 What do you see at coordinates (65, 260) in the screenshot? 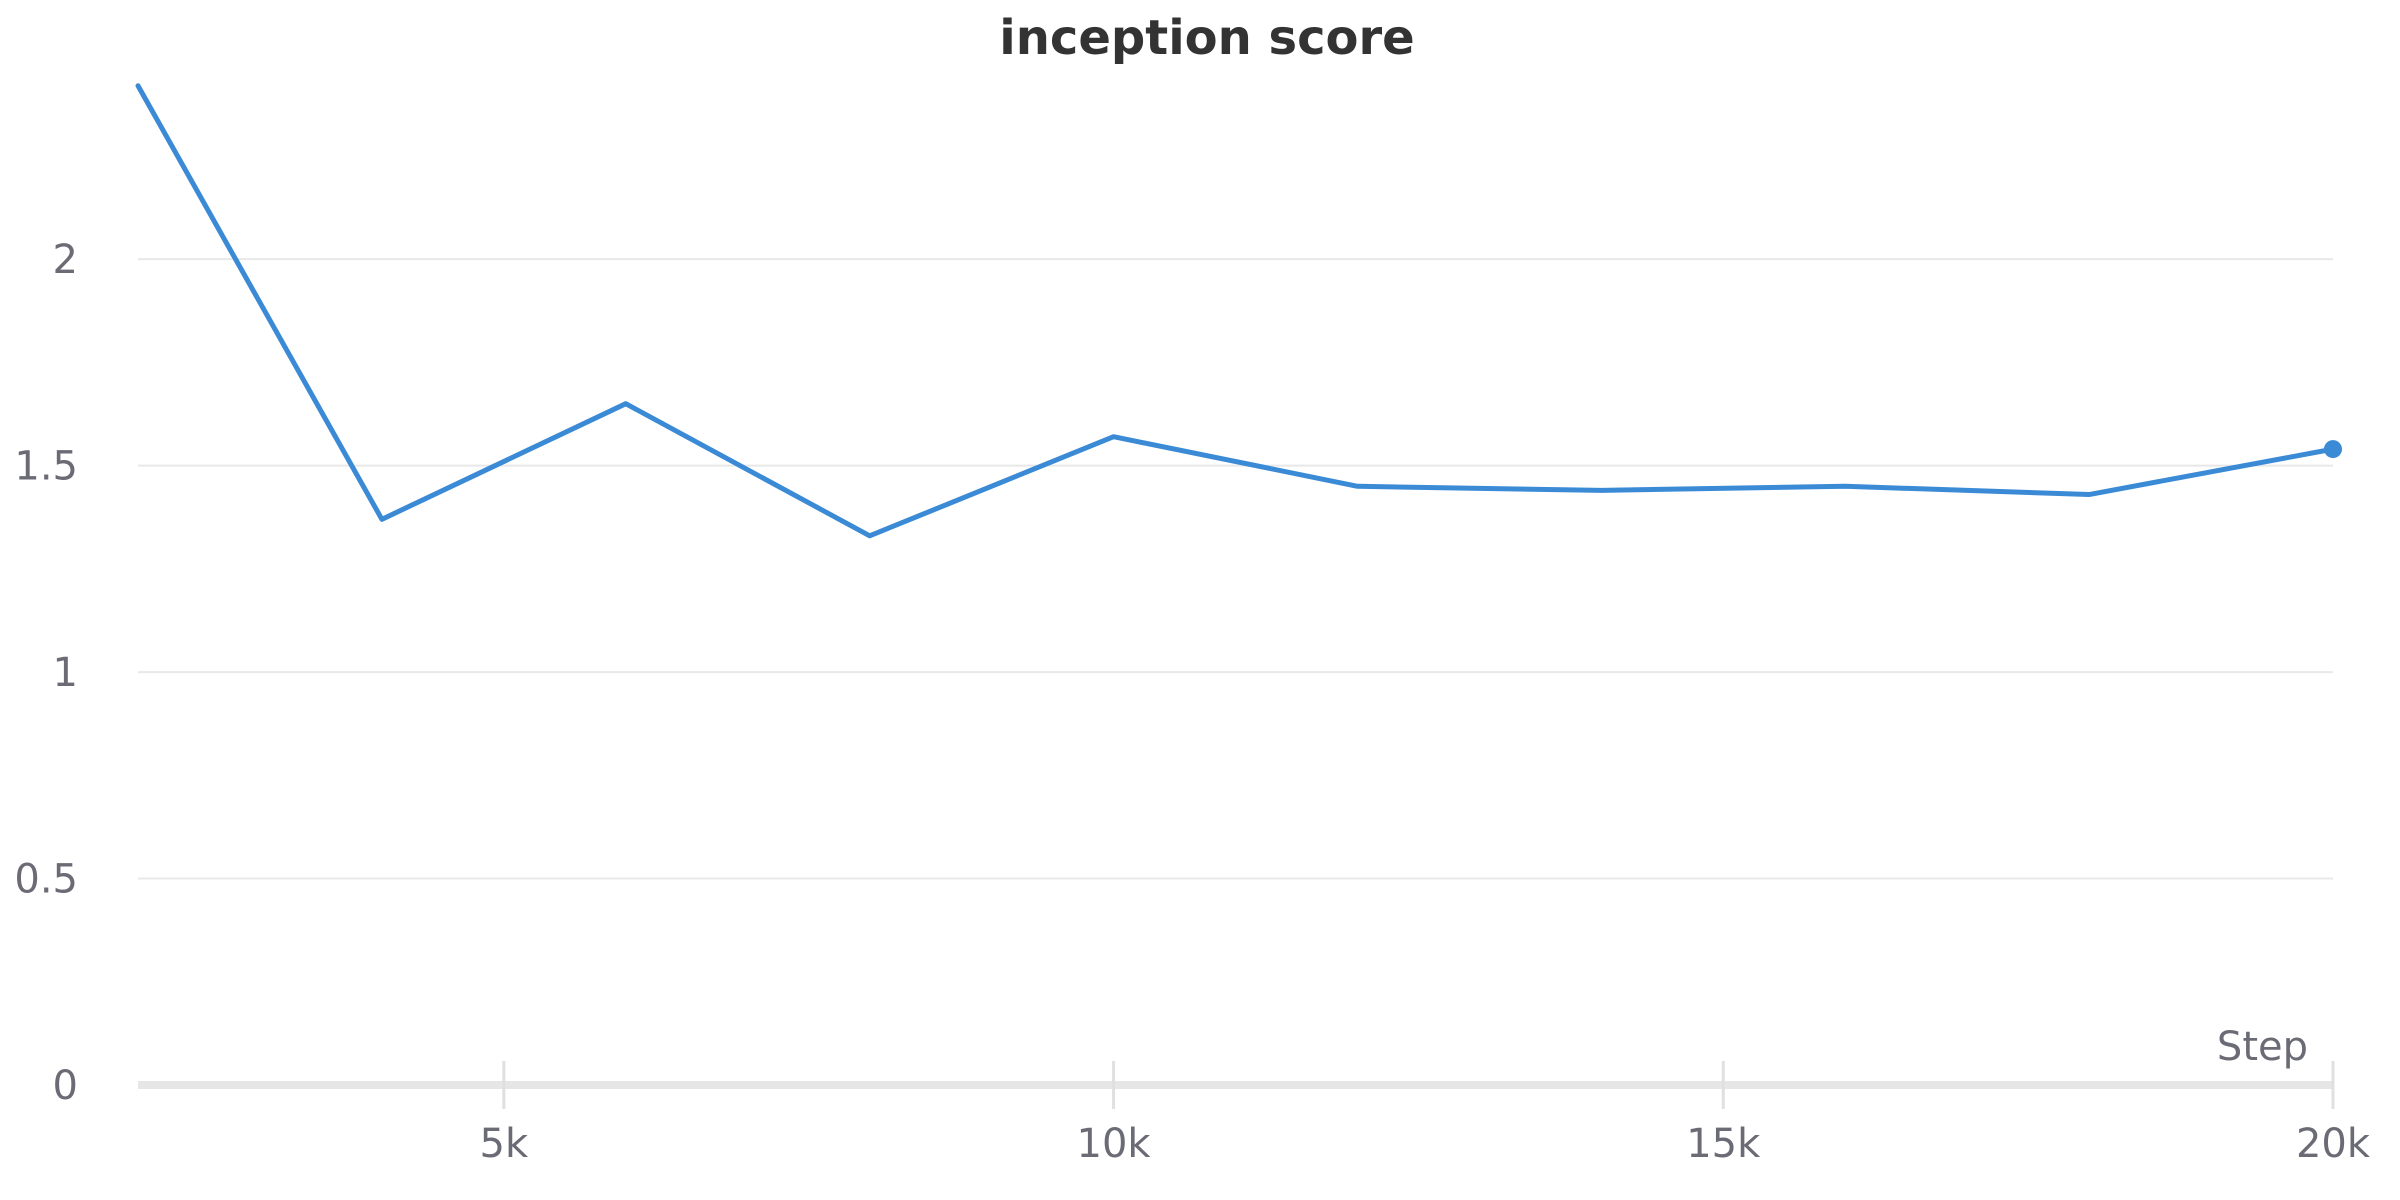
I see `y-tick-label: 2` at bounding box center [65, 260].